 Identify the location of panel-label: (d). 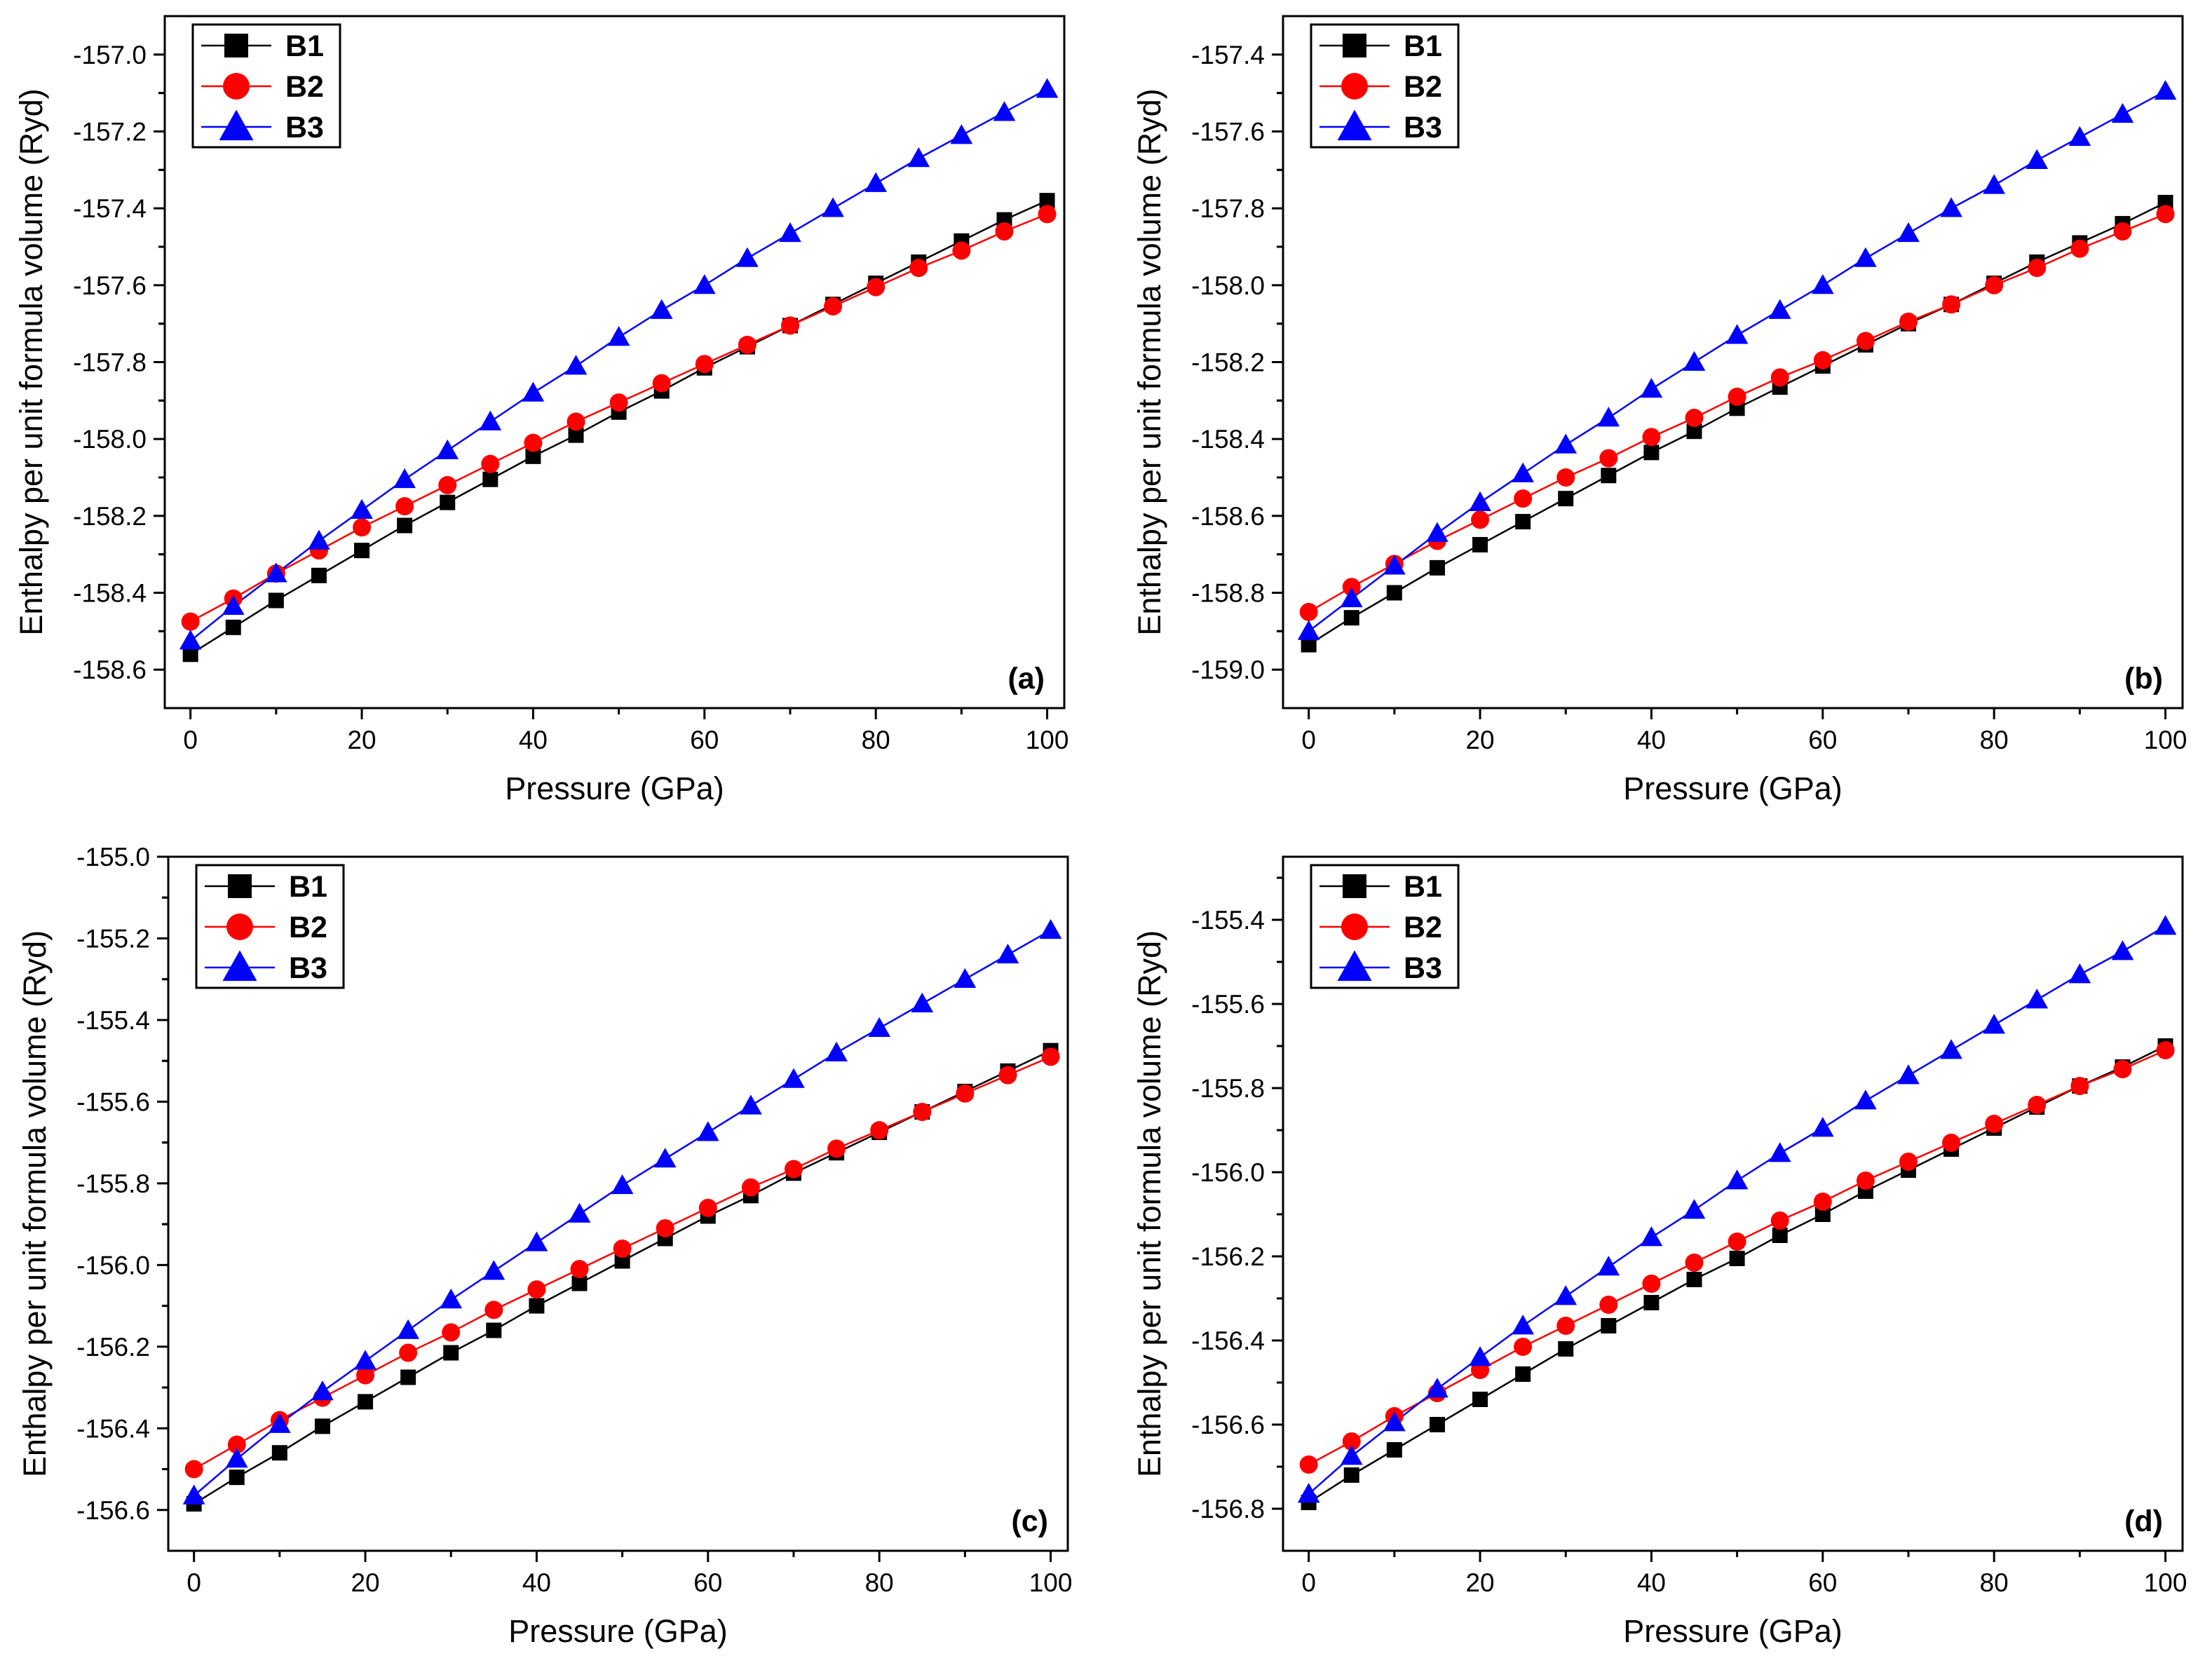
(2143, 1521).